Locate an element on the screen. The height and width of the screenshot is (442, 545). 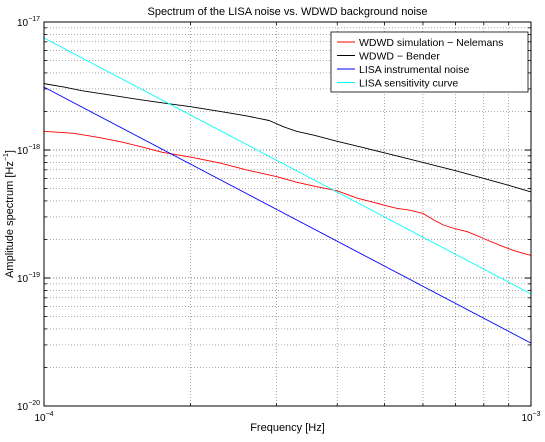
x-axis-label: Frequency [Hz] is located at coordinates (287, 428).